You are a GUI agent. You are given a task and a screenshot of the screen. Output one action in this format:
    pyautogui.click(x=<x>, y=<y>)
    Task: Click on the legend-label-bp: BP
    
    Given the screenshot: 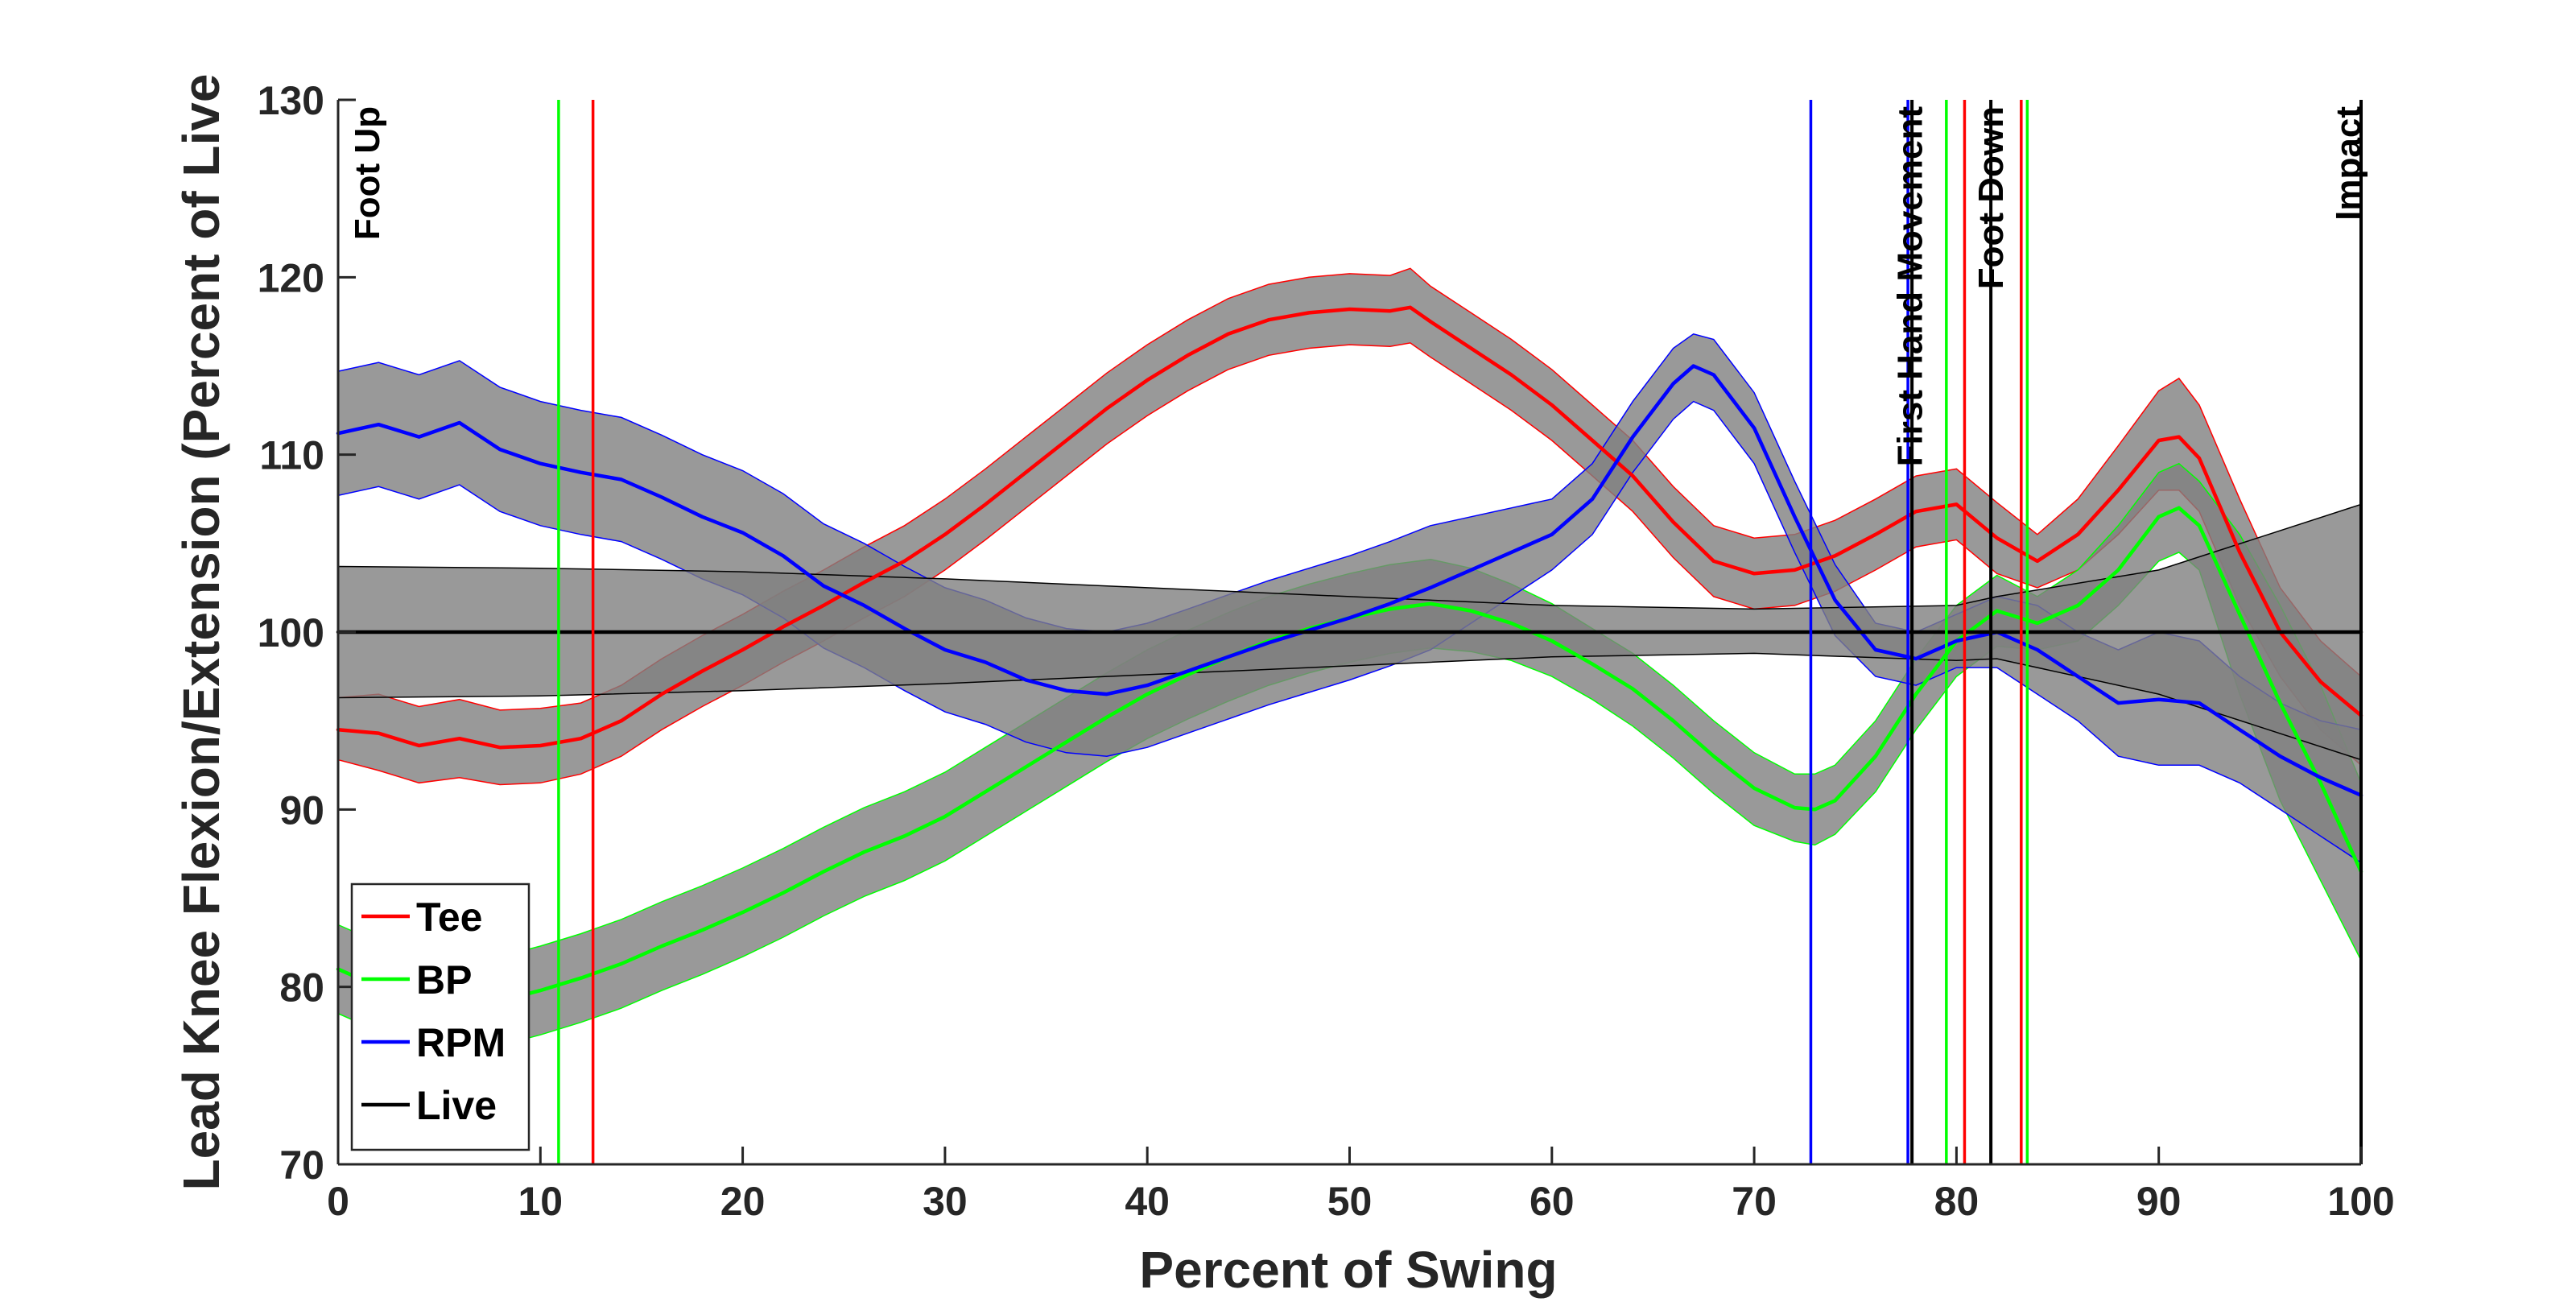 What is the action you would take?
    pyautogui.click(x=444, y=980)
    